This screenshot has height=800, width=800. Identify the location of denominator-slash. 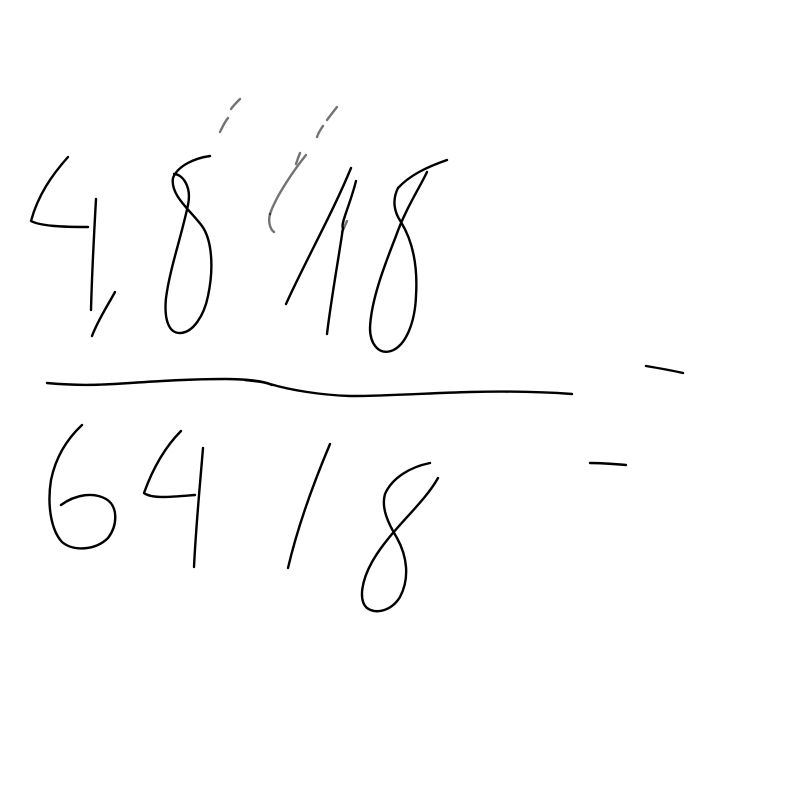
(309, 506).